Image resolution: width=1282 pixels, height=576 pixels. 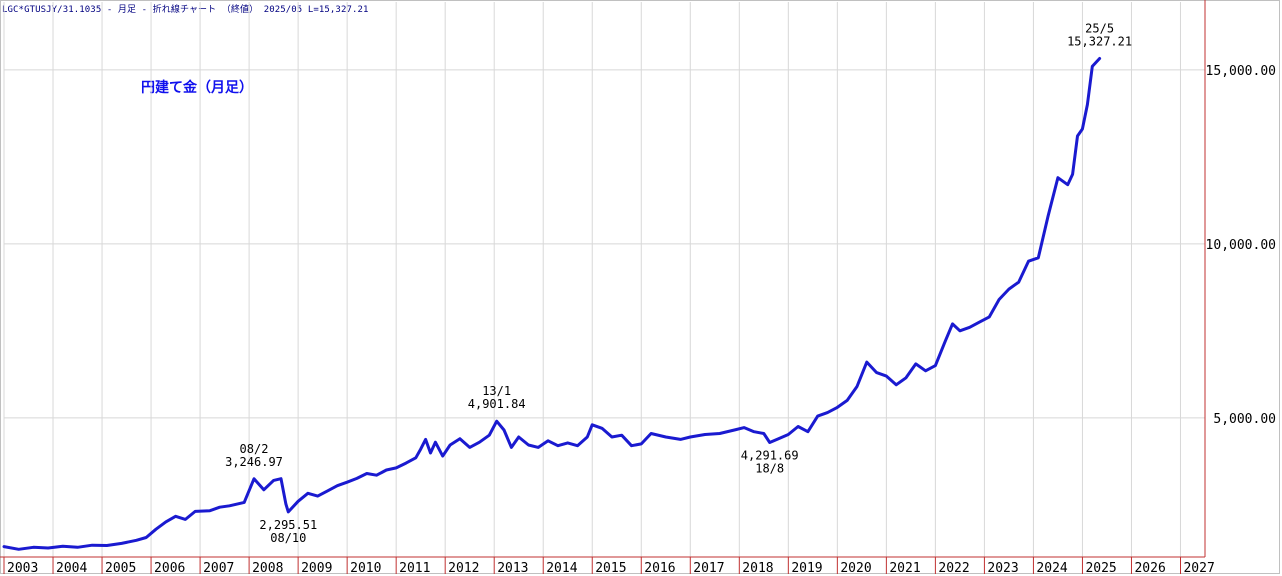 I want to click on x-tick-label: 2004, so click(x=71, y=568).